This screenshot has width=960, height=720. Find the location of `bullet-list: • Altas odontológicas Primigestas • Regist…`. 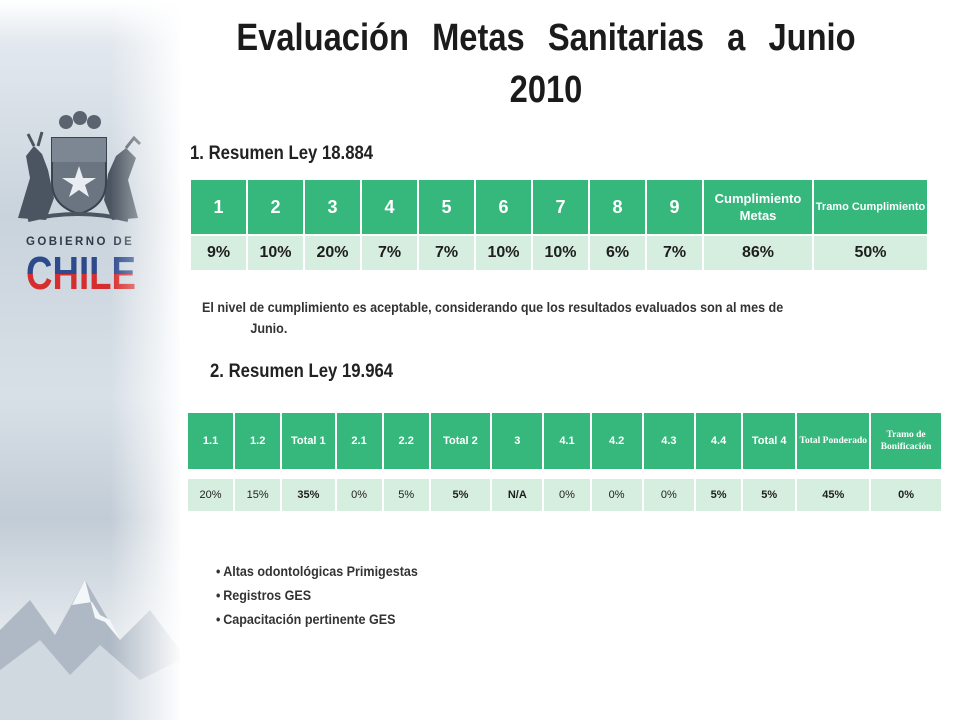

bullet-list: • Altas odontológicas Primigestas • Regist… is located at coordinates (324, 598).